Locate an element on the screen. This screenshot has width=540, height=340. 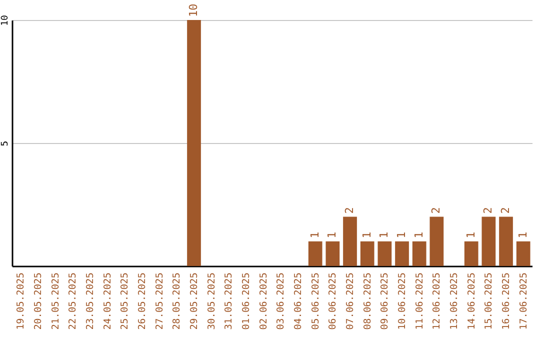
x-tick-label: 13.06.2025 is located at coordinates (454, 301).